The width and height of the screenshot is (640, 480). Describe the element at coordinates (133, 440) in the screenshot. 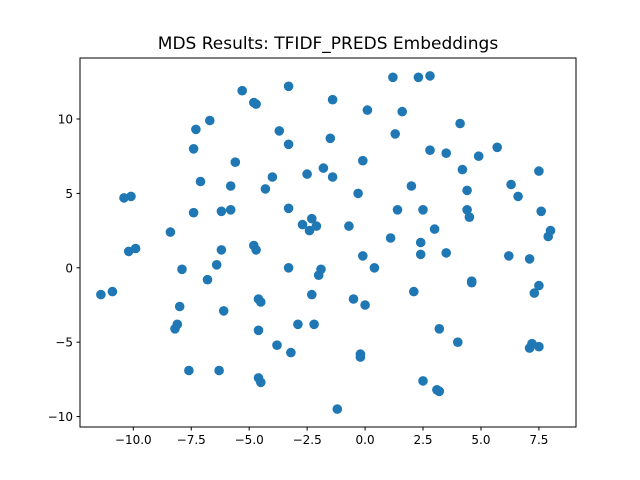

I see `x-tick-label: −10.0` at that location.